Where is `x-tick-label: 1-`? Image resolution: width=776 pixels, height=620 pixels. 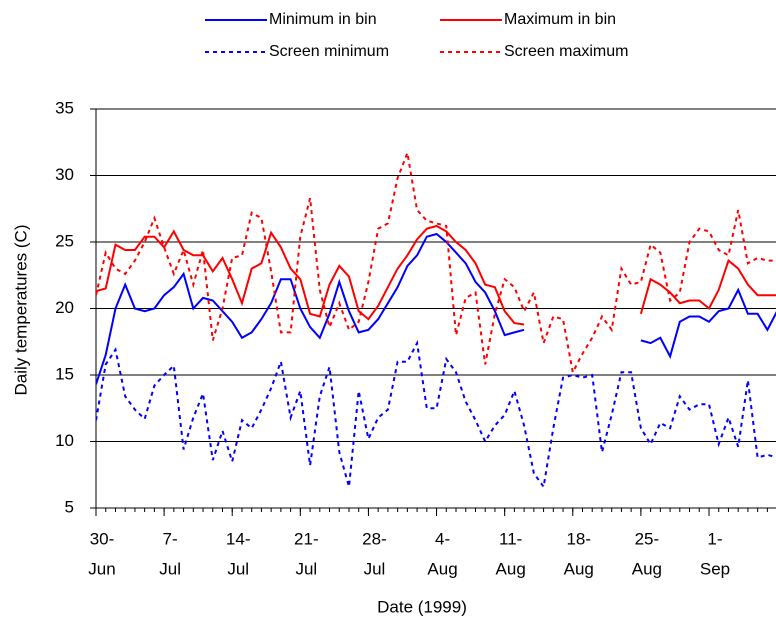
x-tick-label: 1- is located at coordinates (714, 538).